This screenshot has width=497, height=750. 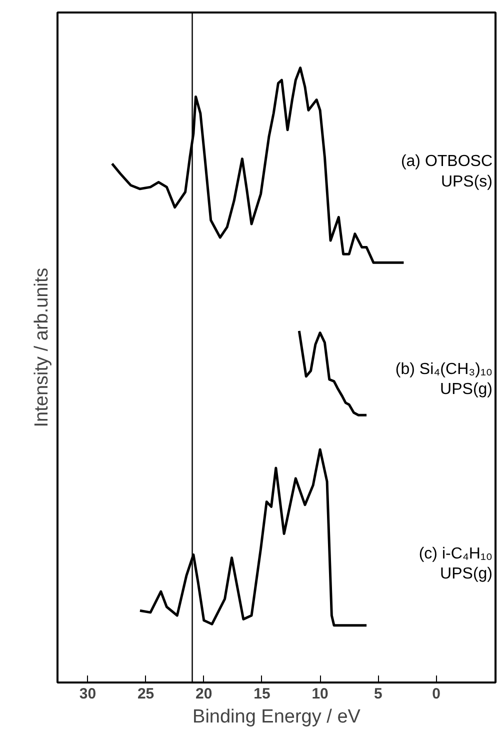 I want to click on x-tick-label: 15, so click(x=262, y=694).